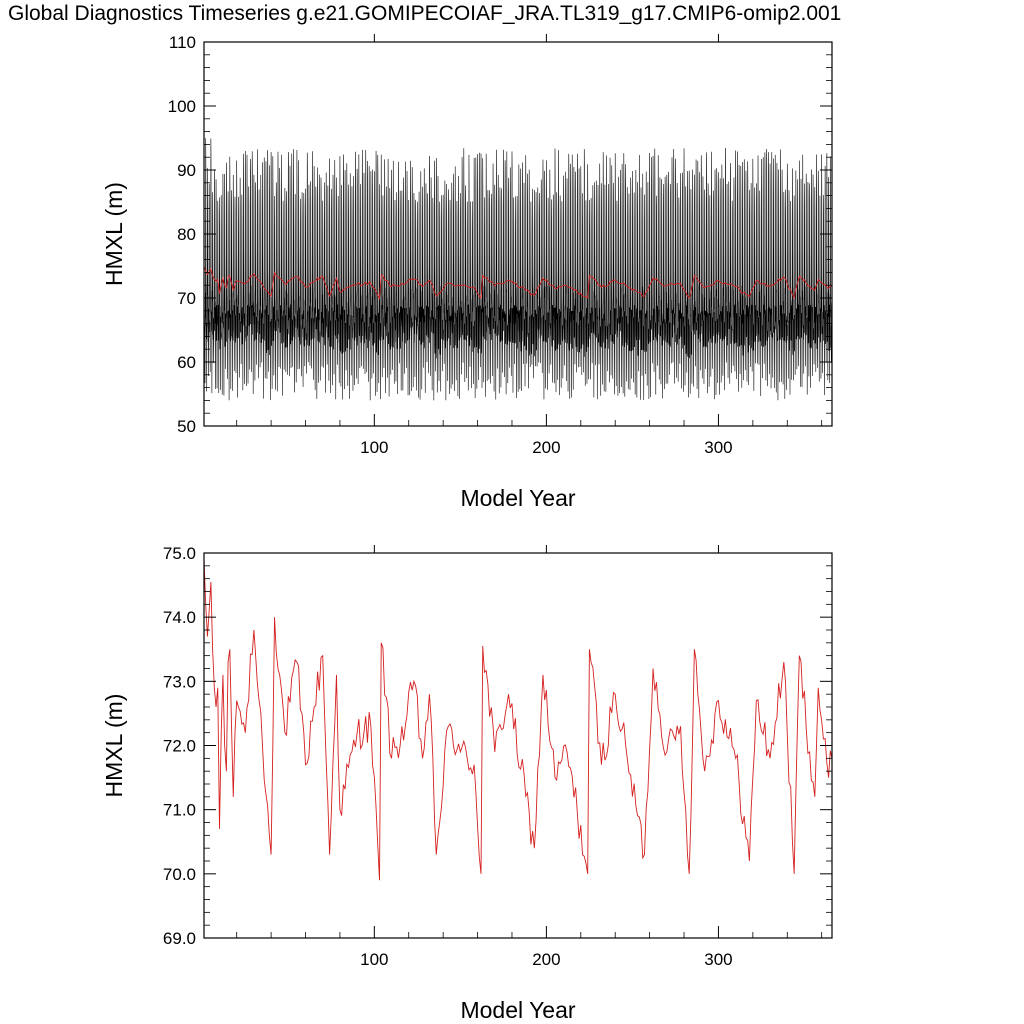 This screenshot has width=1024, height=1024. I want to click on y-tick-label: 90, so click(186, 170).